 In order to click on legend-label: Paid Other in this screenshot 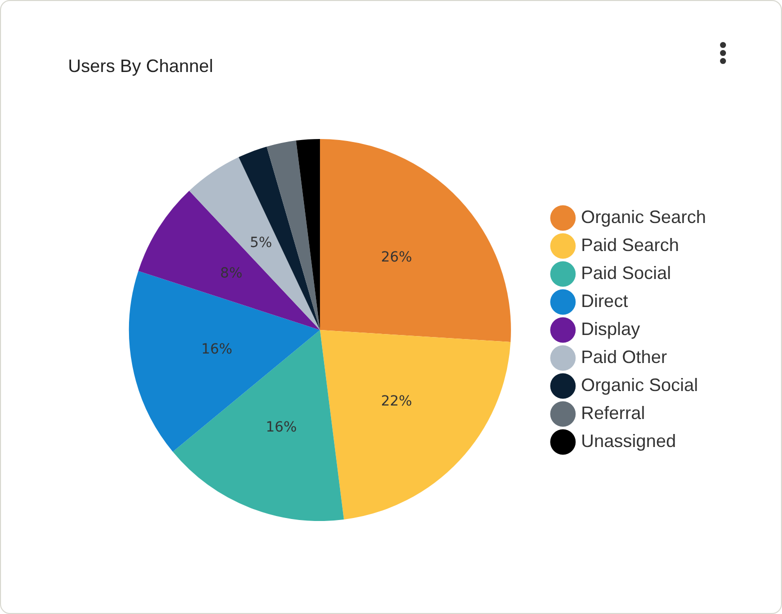, I will do `click(623, 356)`.